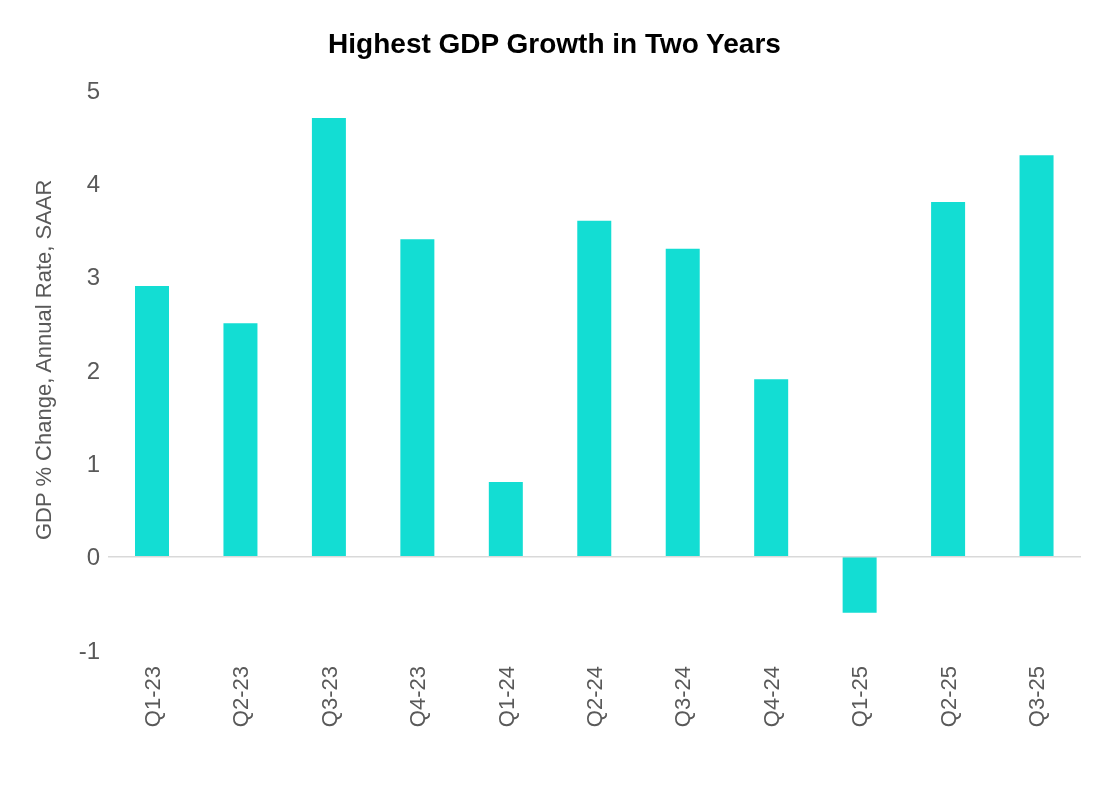  What do you see at coordinates (860, 697) in the screenshot?
I see `x-tick-label: Q1-25` at bounding box center [860, 697].